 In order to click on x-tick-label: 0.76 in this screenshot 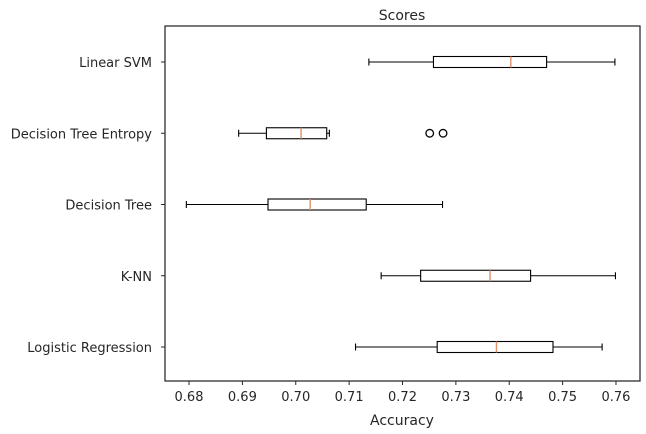, I will do `click(616, 397)`.